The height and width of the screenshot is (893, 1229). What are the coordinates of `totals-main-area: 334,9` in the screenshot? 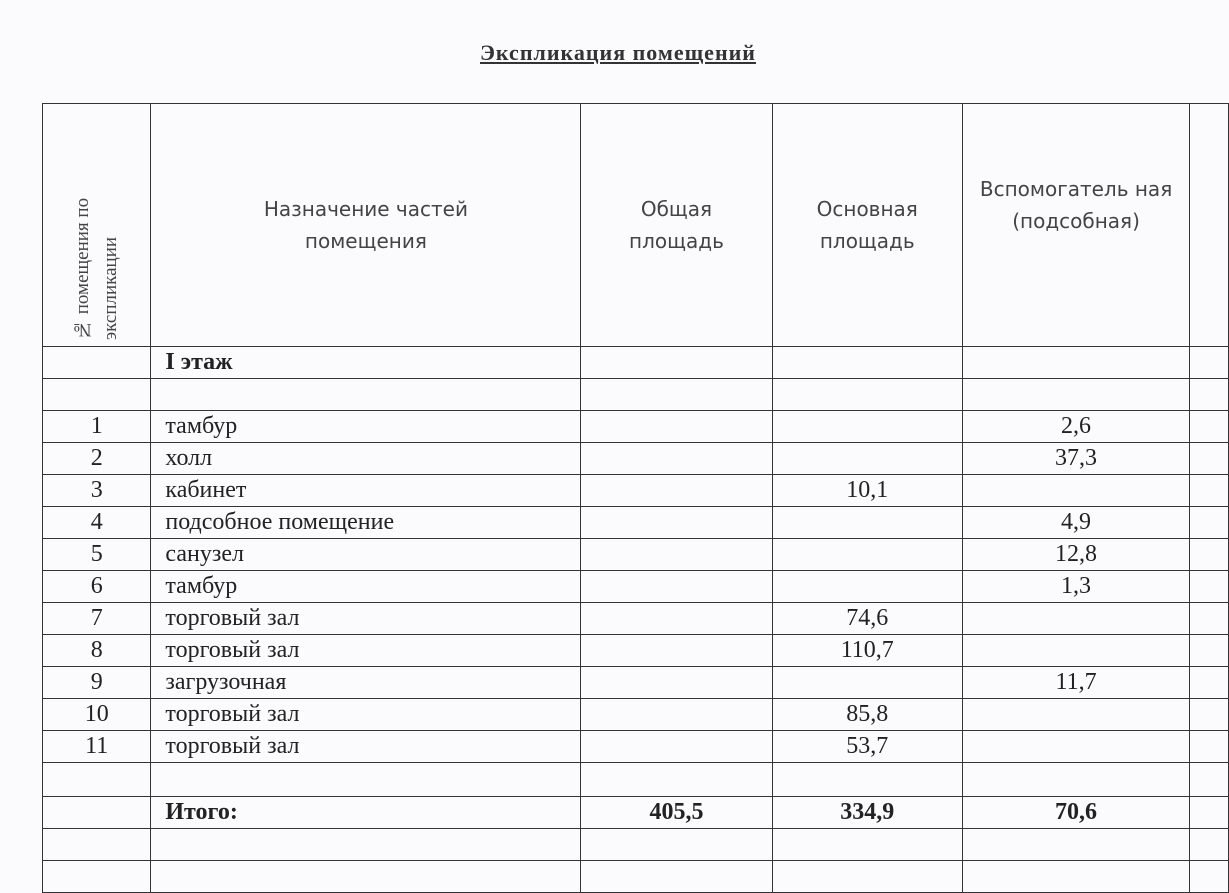 It's located at (867, 812).